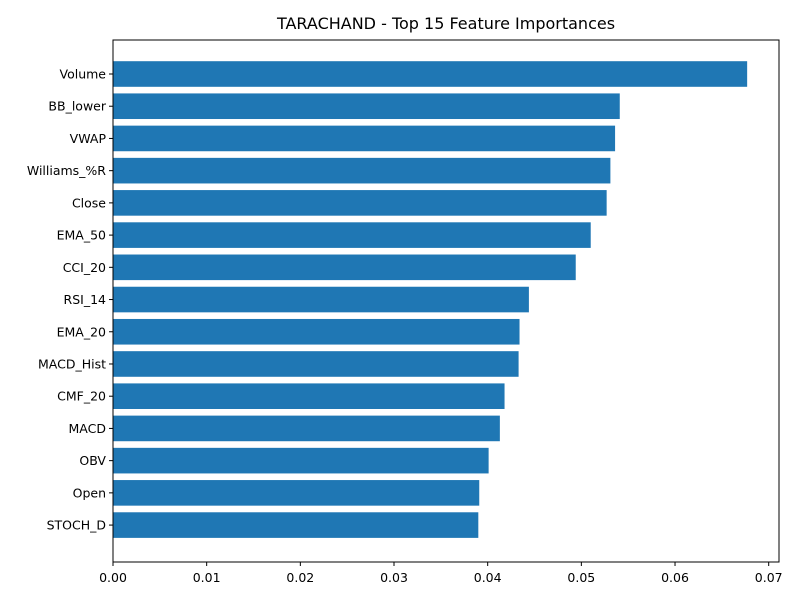 The width and height of the screenshot is (800, 600). What do you see at coordinates (66, 170) in the screenshot?
I see `y-tick-label: Williams_%R` at bounding box center [66, 170].